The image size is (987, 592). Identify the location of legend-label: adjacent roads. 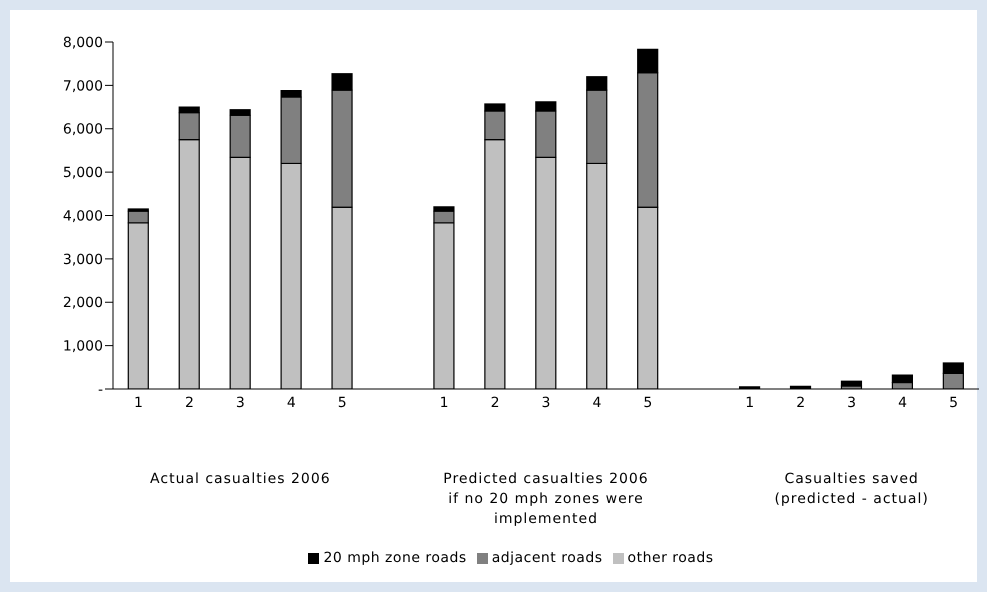
(547, 558).